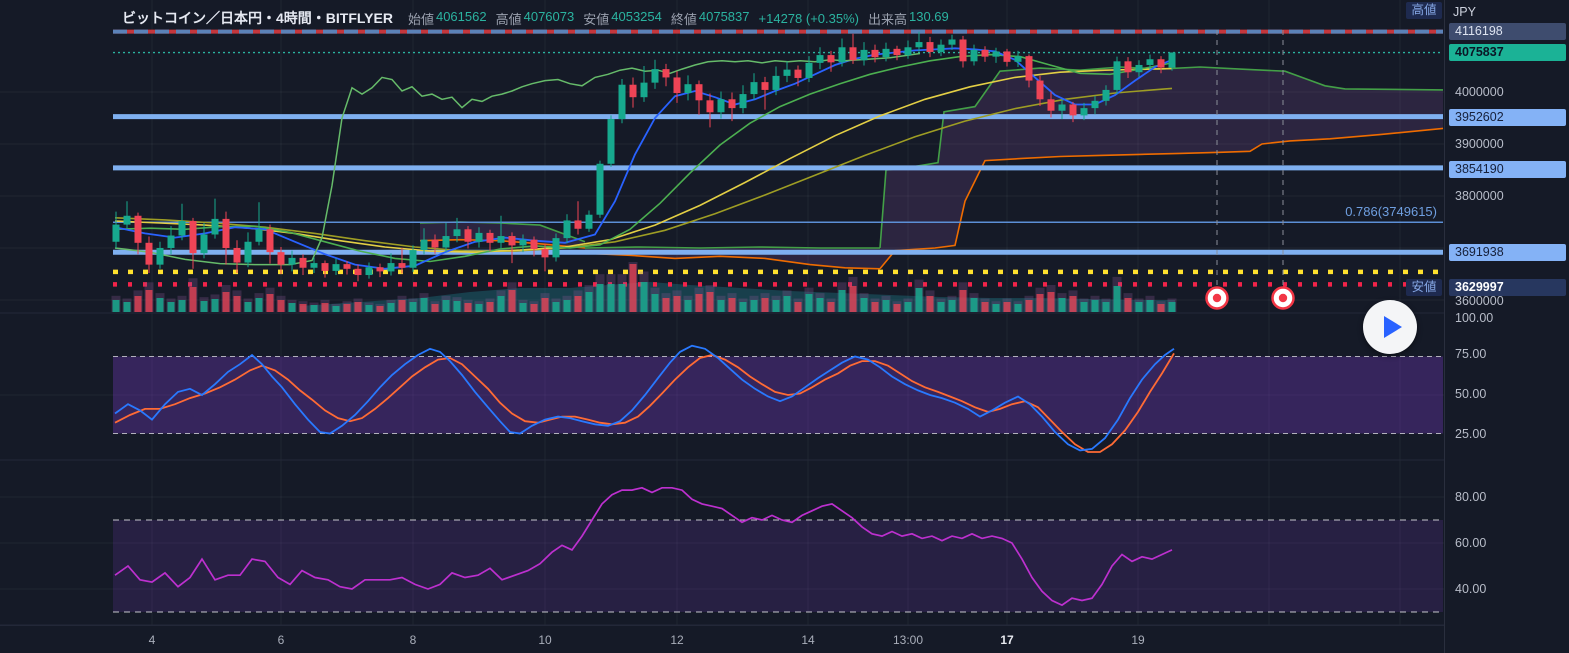 The height and width of the screenshot is (653, 1569). Describe the element at coordinates (1390, 327) in the screenshot. I see `replay-play-button` at that location.